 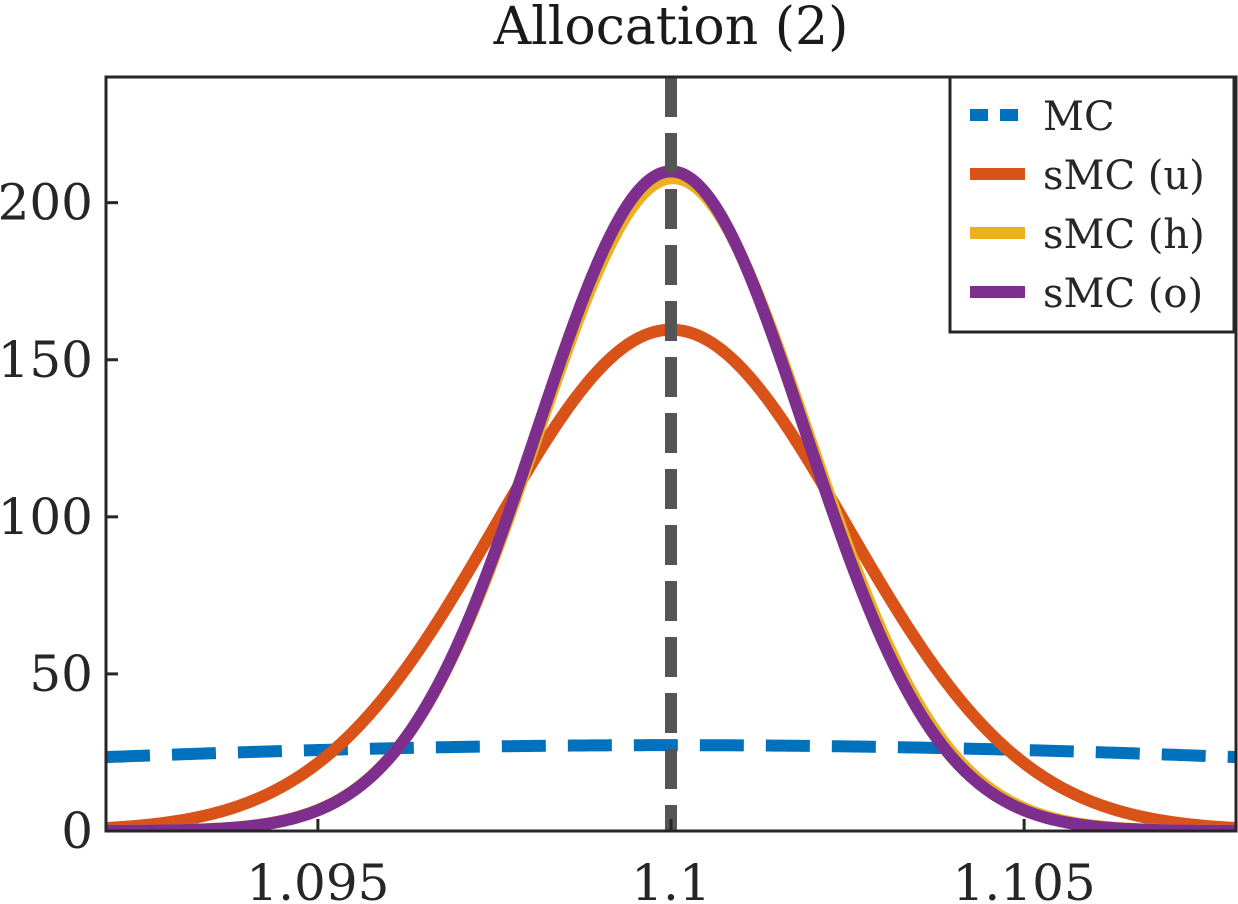 I want to click on x-tick-label: 1.095, so click(x=317, y=879).